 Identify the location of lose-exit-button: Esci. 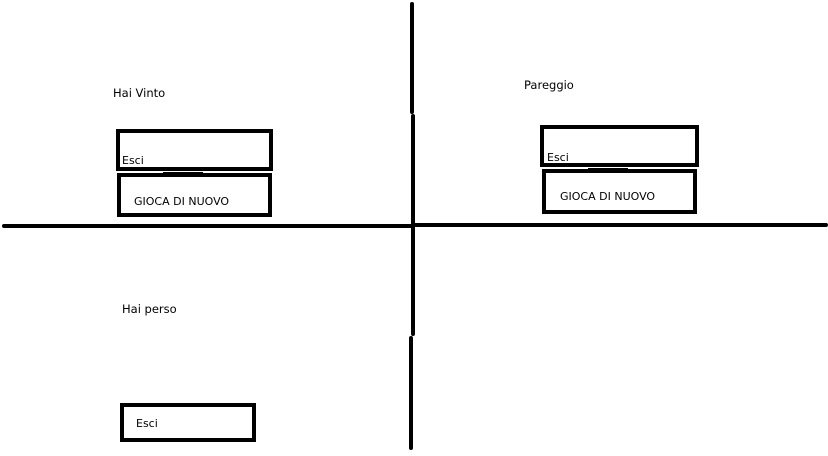
(188, 422).